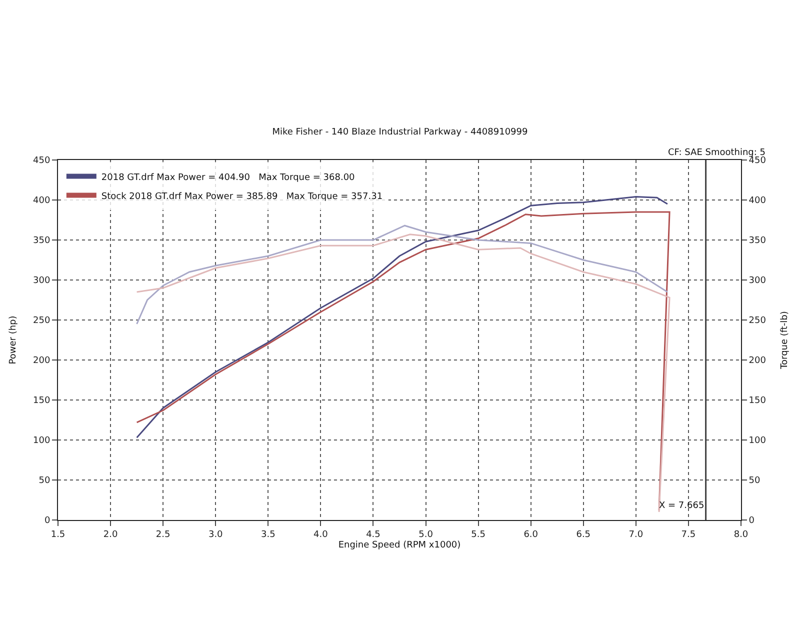 The width and height of the screenshot is (800, 640). I want to click on x-tick-label: 6.5, so click(583, 535).